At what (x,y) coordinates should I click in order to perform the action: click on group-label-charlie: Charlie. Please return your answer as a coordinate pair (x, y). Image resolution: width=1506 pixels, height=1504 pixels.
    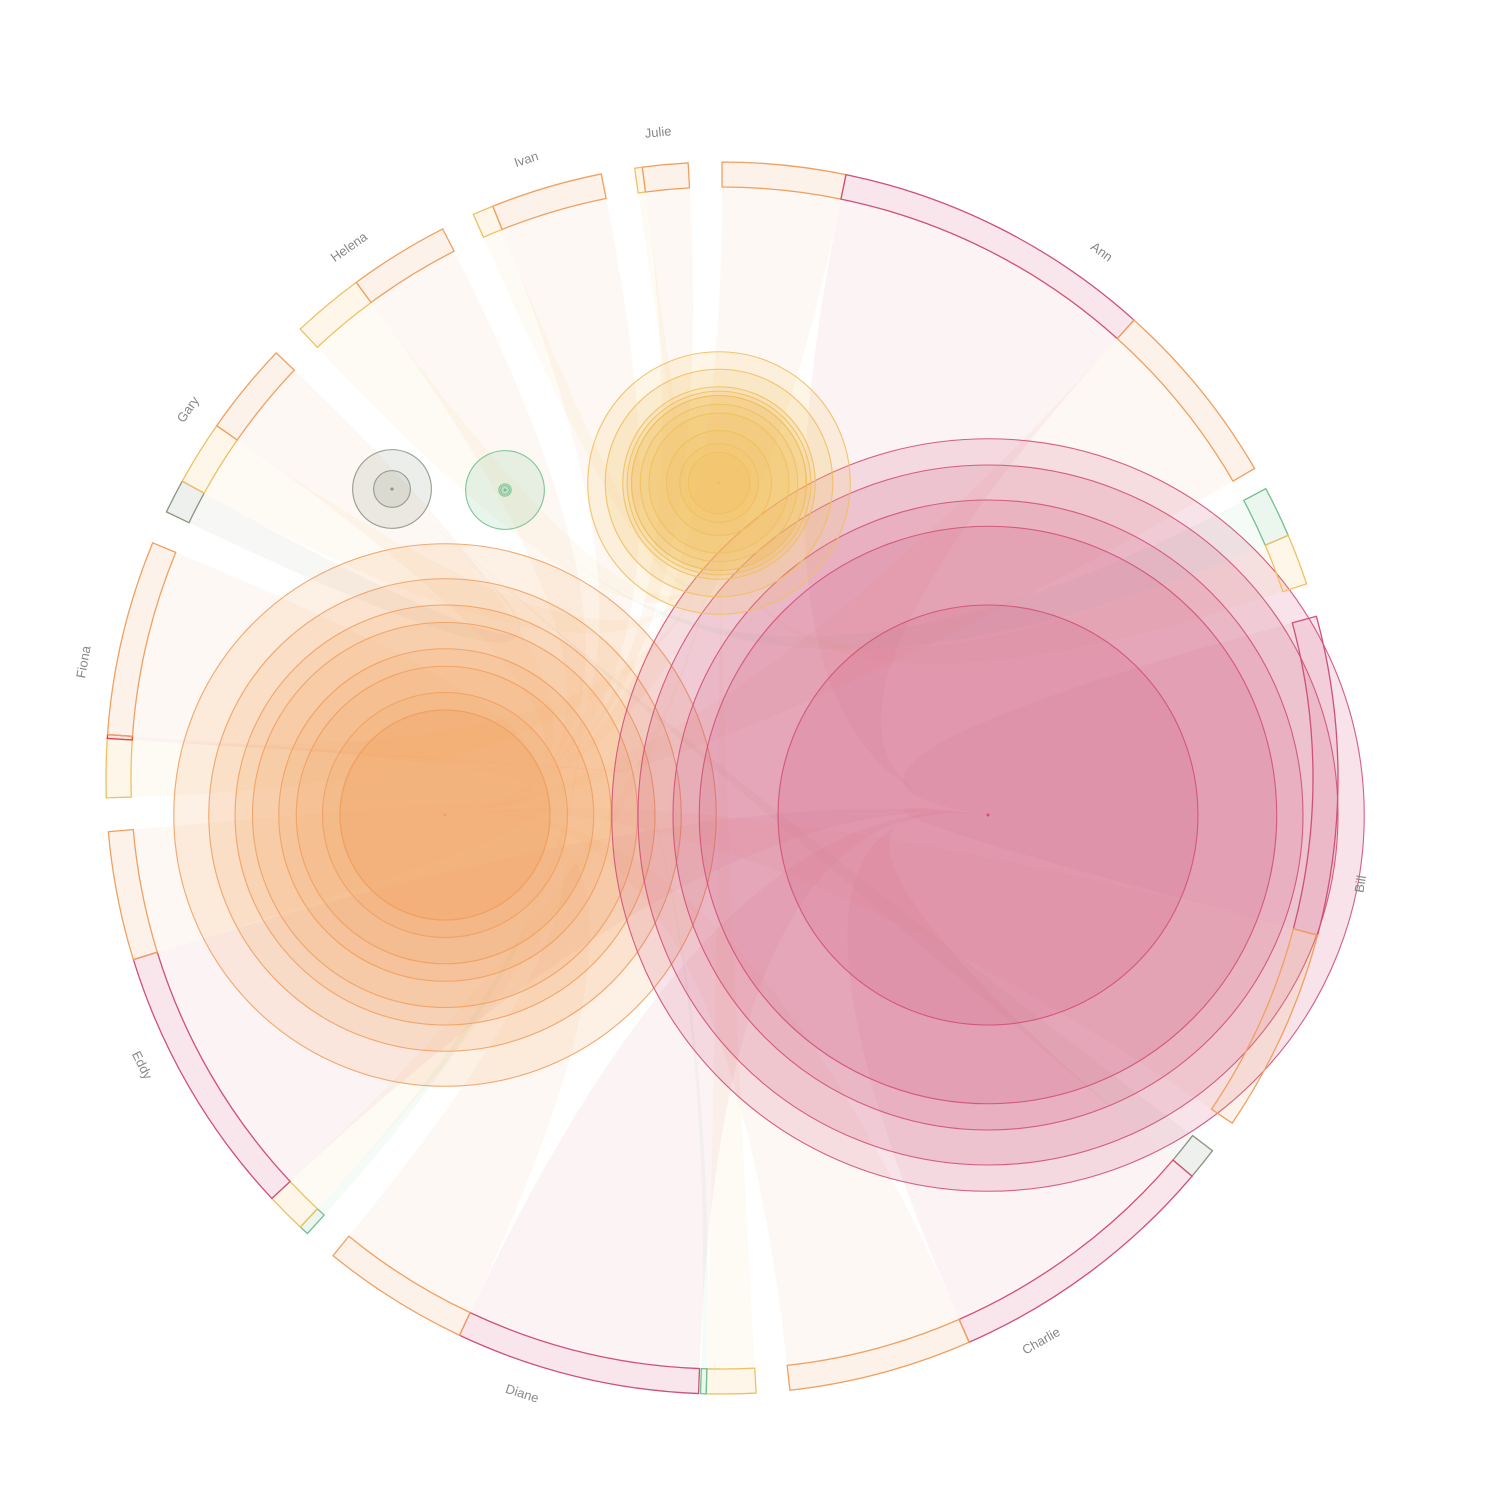
    Looking at the image, I should click on (1040, 1340).